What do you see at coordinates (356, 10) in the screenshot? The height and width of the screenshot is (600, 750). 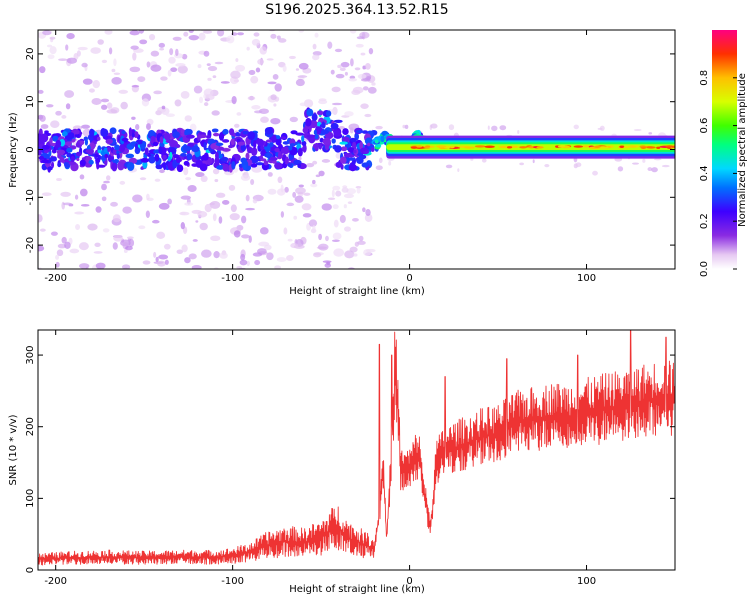 I see `figure-title: S196.2025.364.13.52.R15` at bounding box center [356, 10].